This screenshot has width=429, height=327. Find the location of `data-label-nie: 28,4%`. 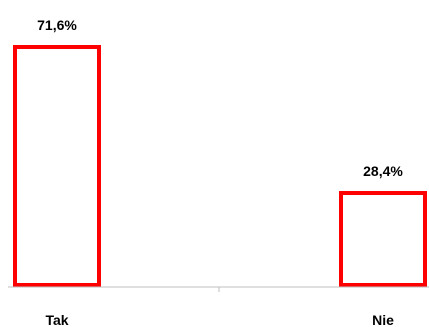

data-label-nie: 28,4% is located at coordinates (383, 171).